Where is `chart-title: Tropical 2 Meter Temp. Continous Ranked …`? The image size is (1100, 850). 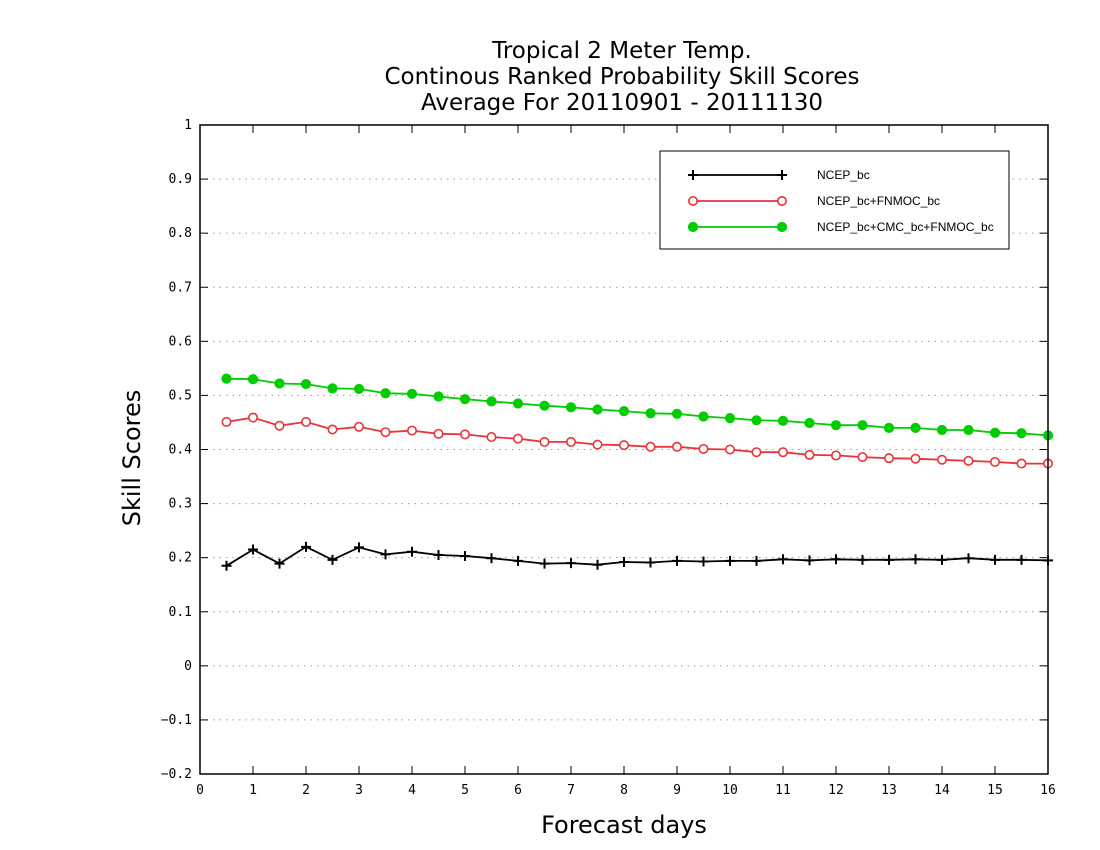 chart-title: Tropical 2 Meter Temp. Continous Ranked … is located at coordinates (621, 77).